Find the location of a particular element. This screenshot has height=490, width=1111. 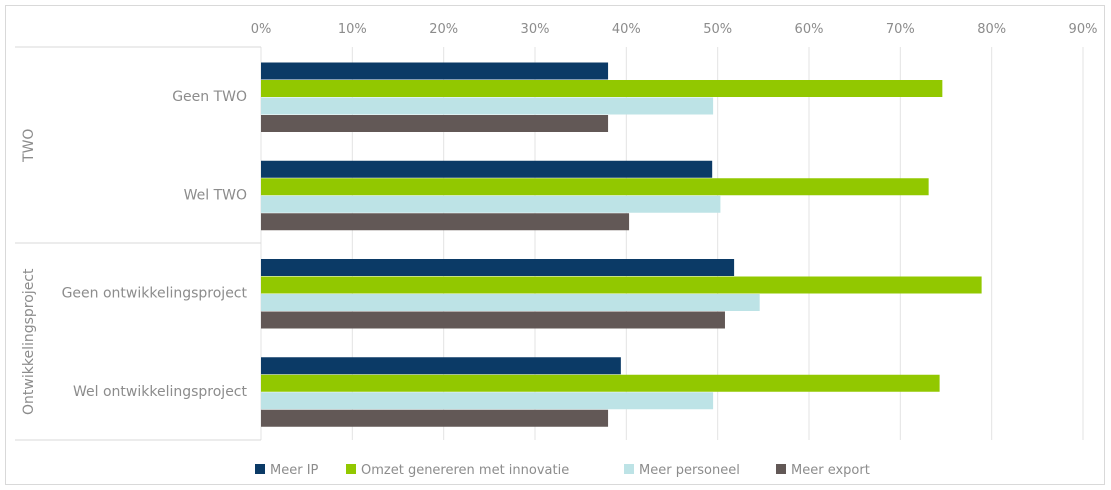

x-tick-label: 60% is located at coordinates (809, 29).